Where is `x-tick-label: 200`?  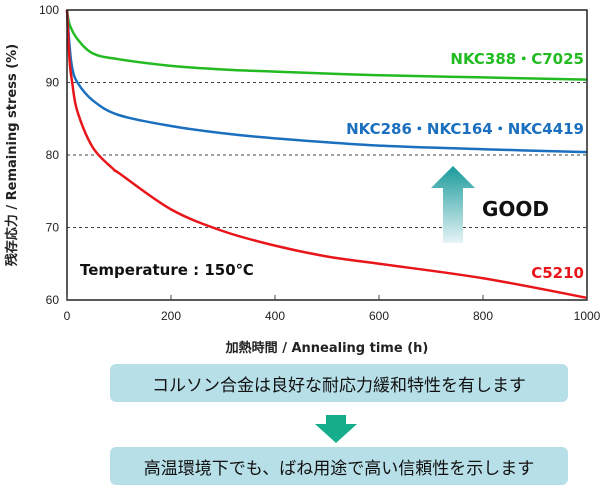
x-tick-label: 200 is located at coordinates (171, 316).